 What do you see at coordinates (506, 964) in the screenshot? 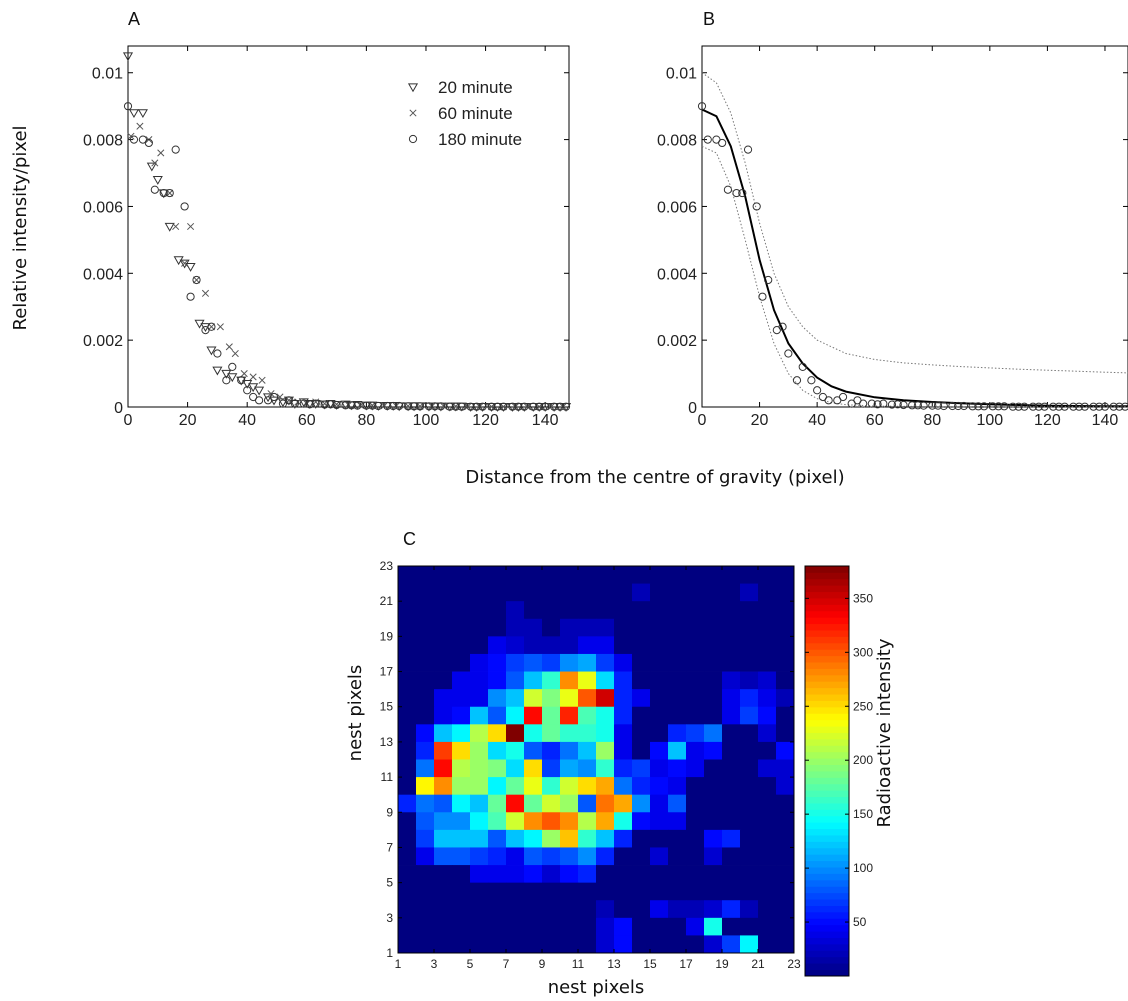
I see `heatmap-x-tick-label: 7` at bounding box center [506, 964].